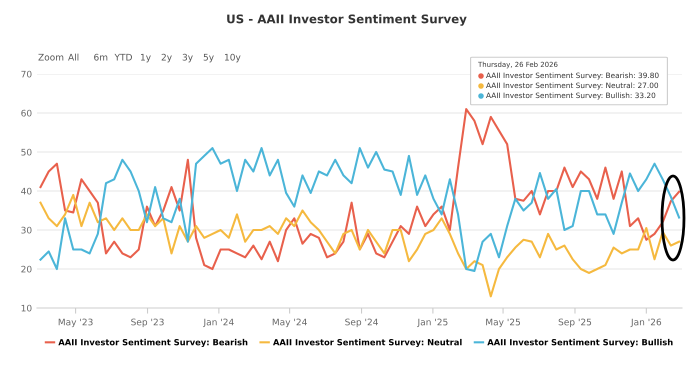 This screenshot has height=377, width=693. I want to click on y-tick-label: 30, so click(26, 230).